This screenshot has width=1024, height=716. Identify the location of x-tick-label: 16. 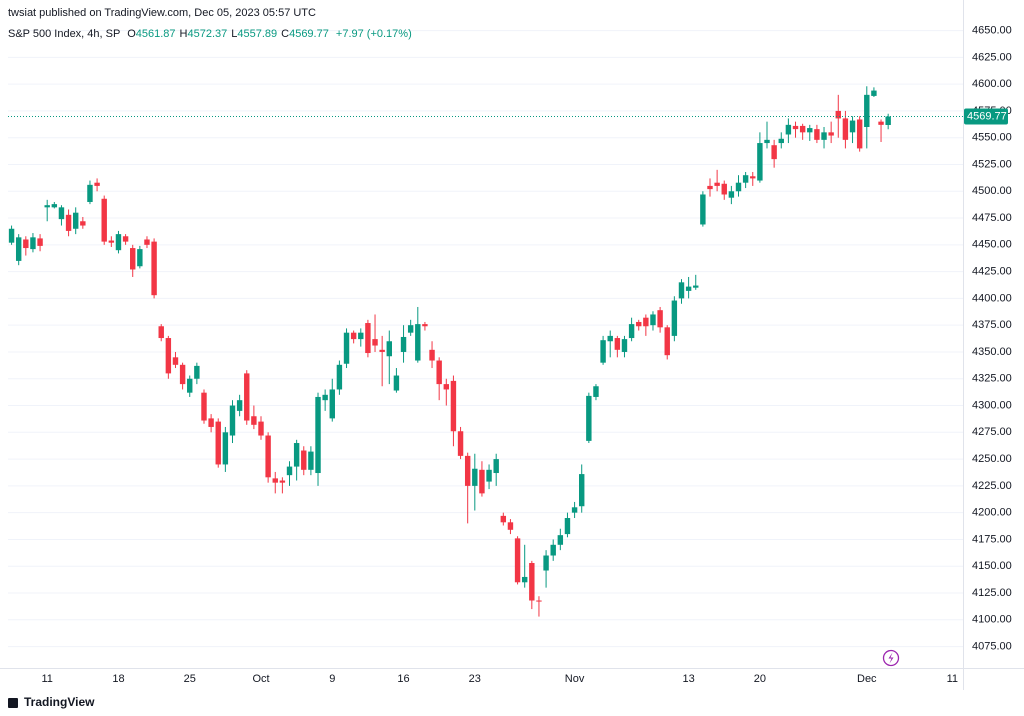
(403, 679).